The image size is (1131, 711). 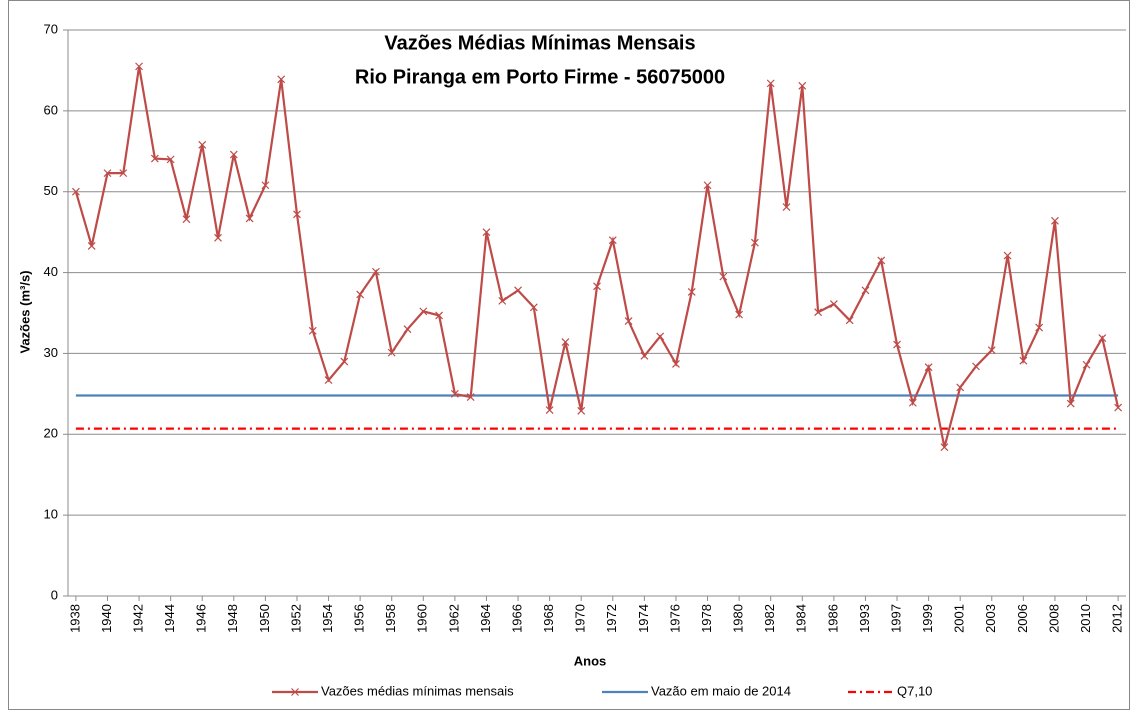 What do you see at coordinates (417, 690) in the screenshot?
I see `legend-label: Vazões médias mínimas mensais` at bounding box center [417, 690].